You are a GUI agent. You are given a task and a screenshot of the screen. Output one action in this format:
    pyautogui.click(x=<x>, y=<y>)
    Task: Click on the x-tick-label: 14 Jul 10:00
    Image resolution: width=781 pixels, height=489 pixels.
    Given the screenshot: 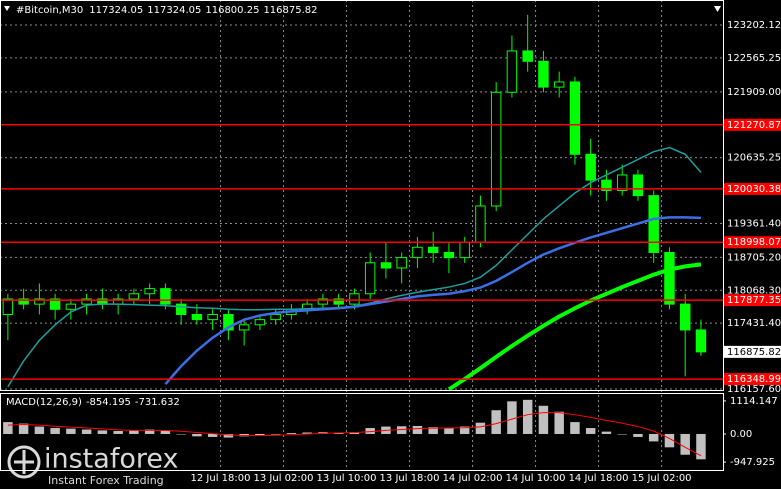 What is the action you would take?
    pyautogui.click(x=536, y=478)
    